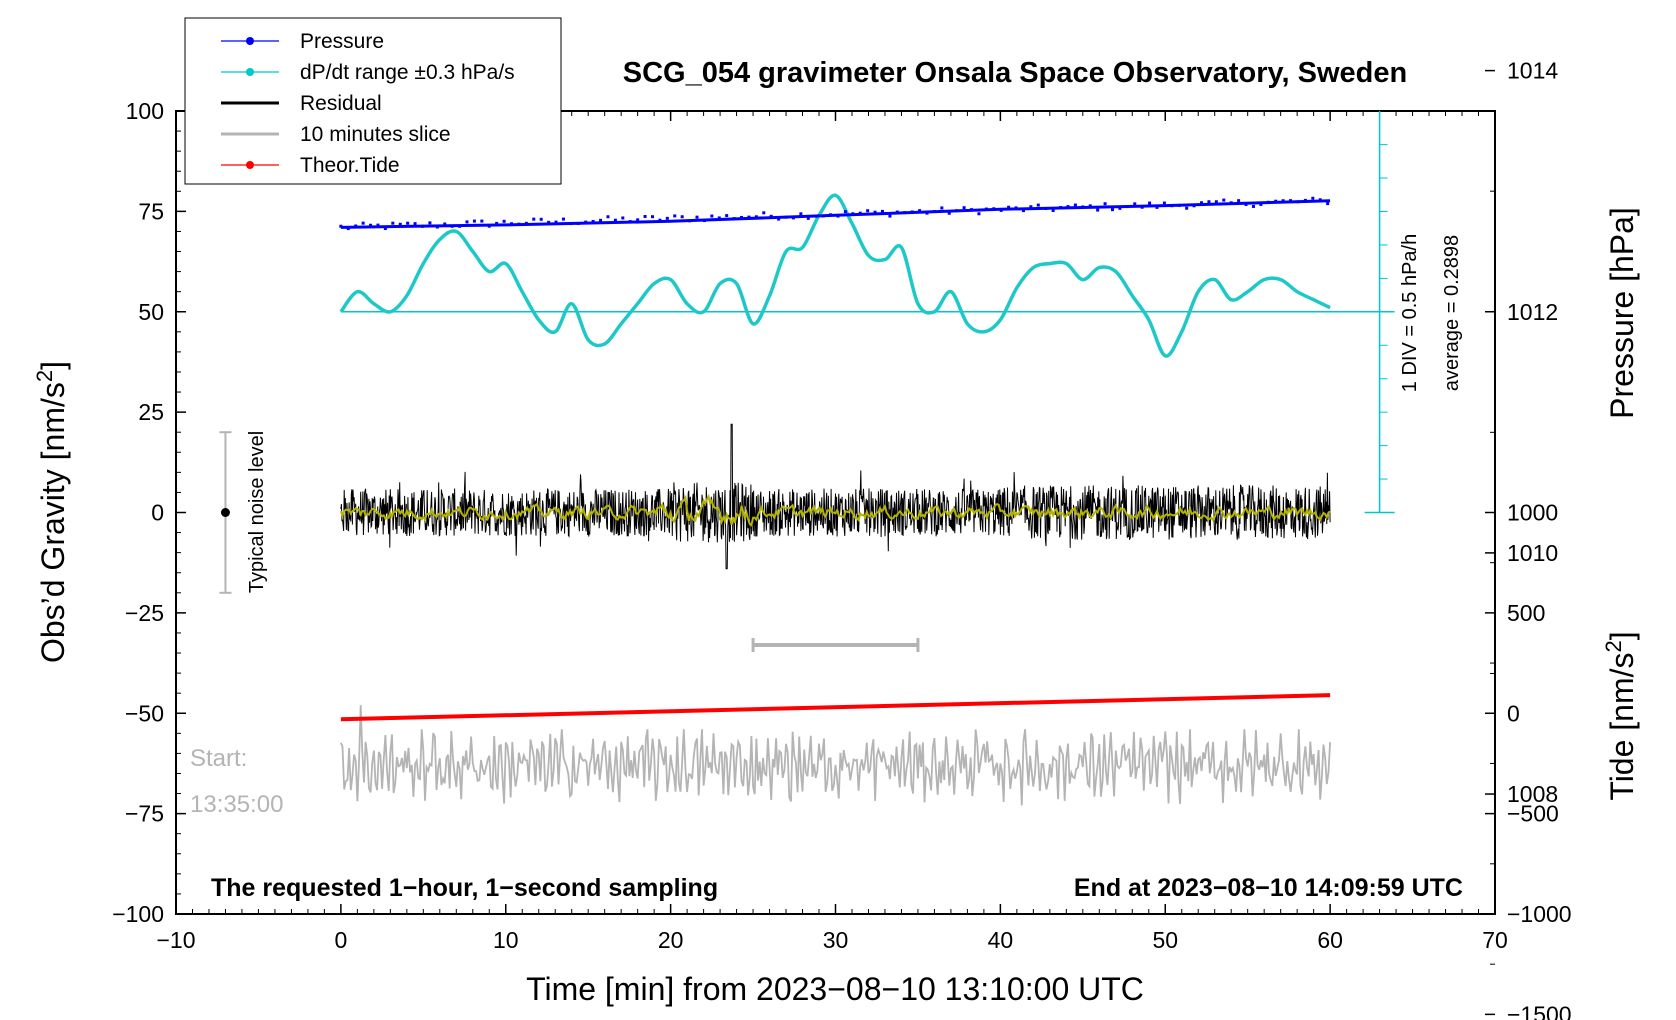 The width and height of the screenshot is (1676, 1020). I want to click on scale-bar-label-div: 1 DIV = 0.5 hPa/h, so click(1410, 313).